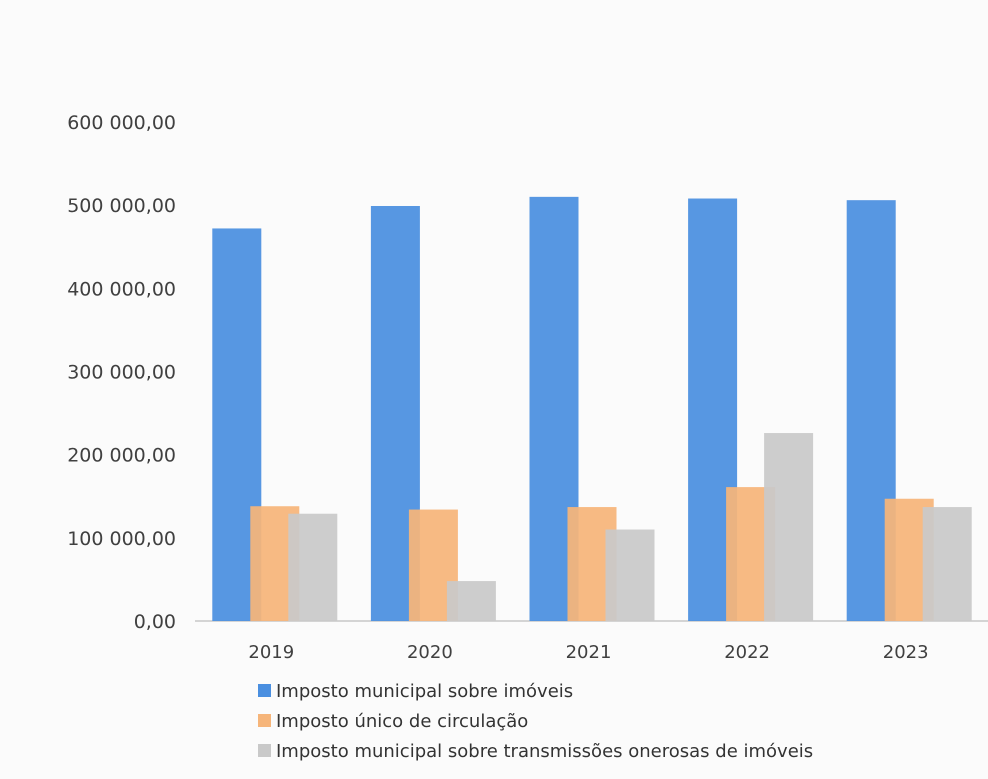 This screenshot has width=988, height=779. What do you see at coordinates (271, 652) in the screenshot?
I see `x-tick-label: 2019` at bounding box center [271, 652].